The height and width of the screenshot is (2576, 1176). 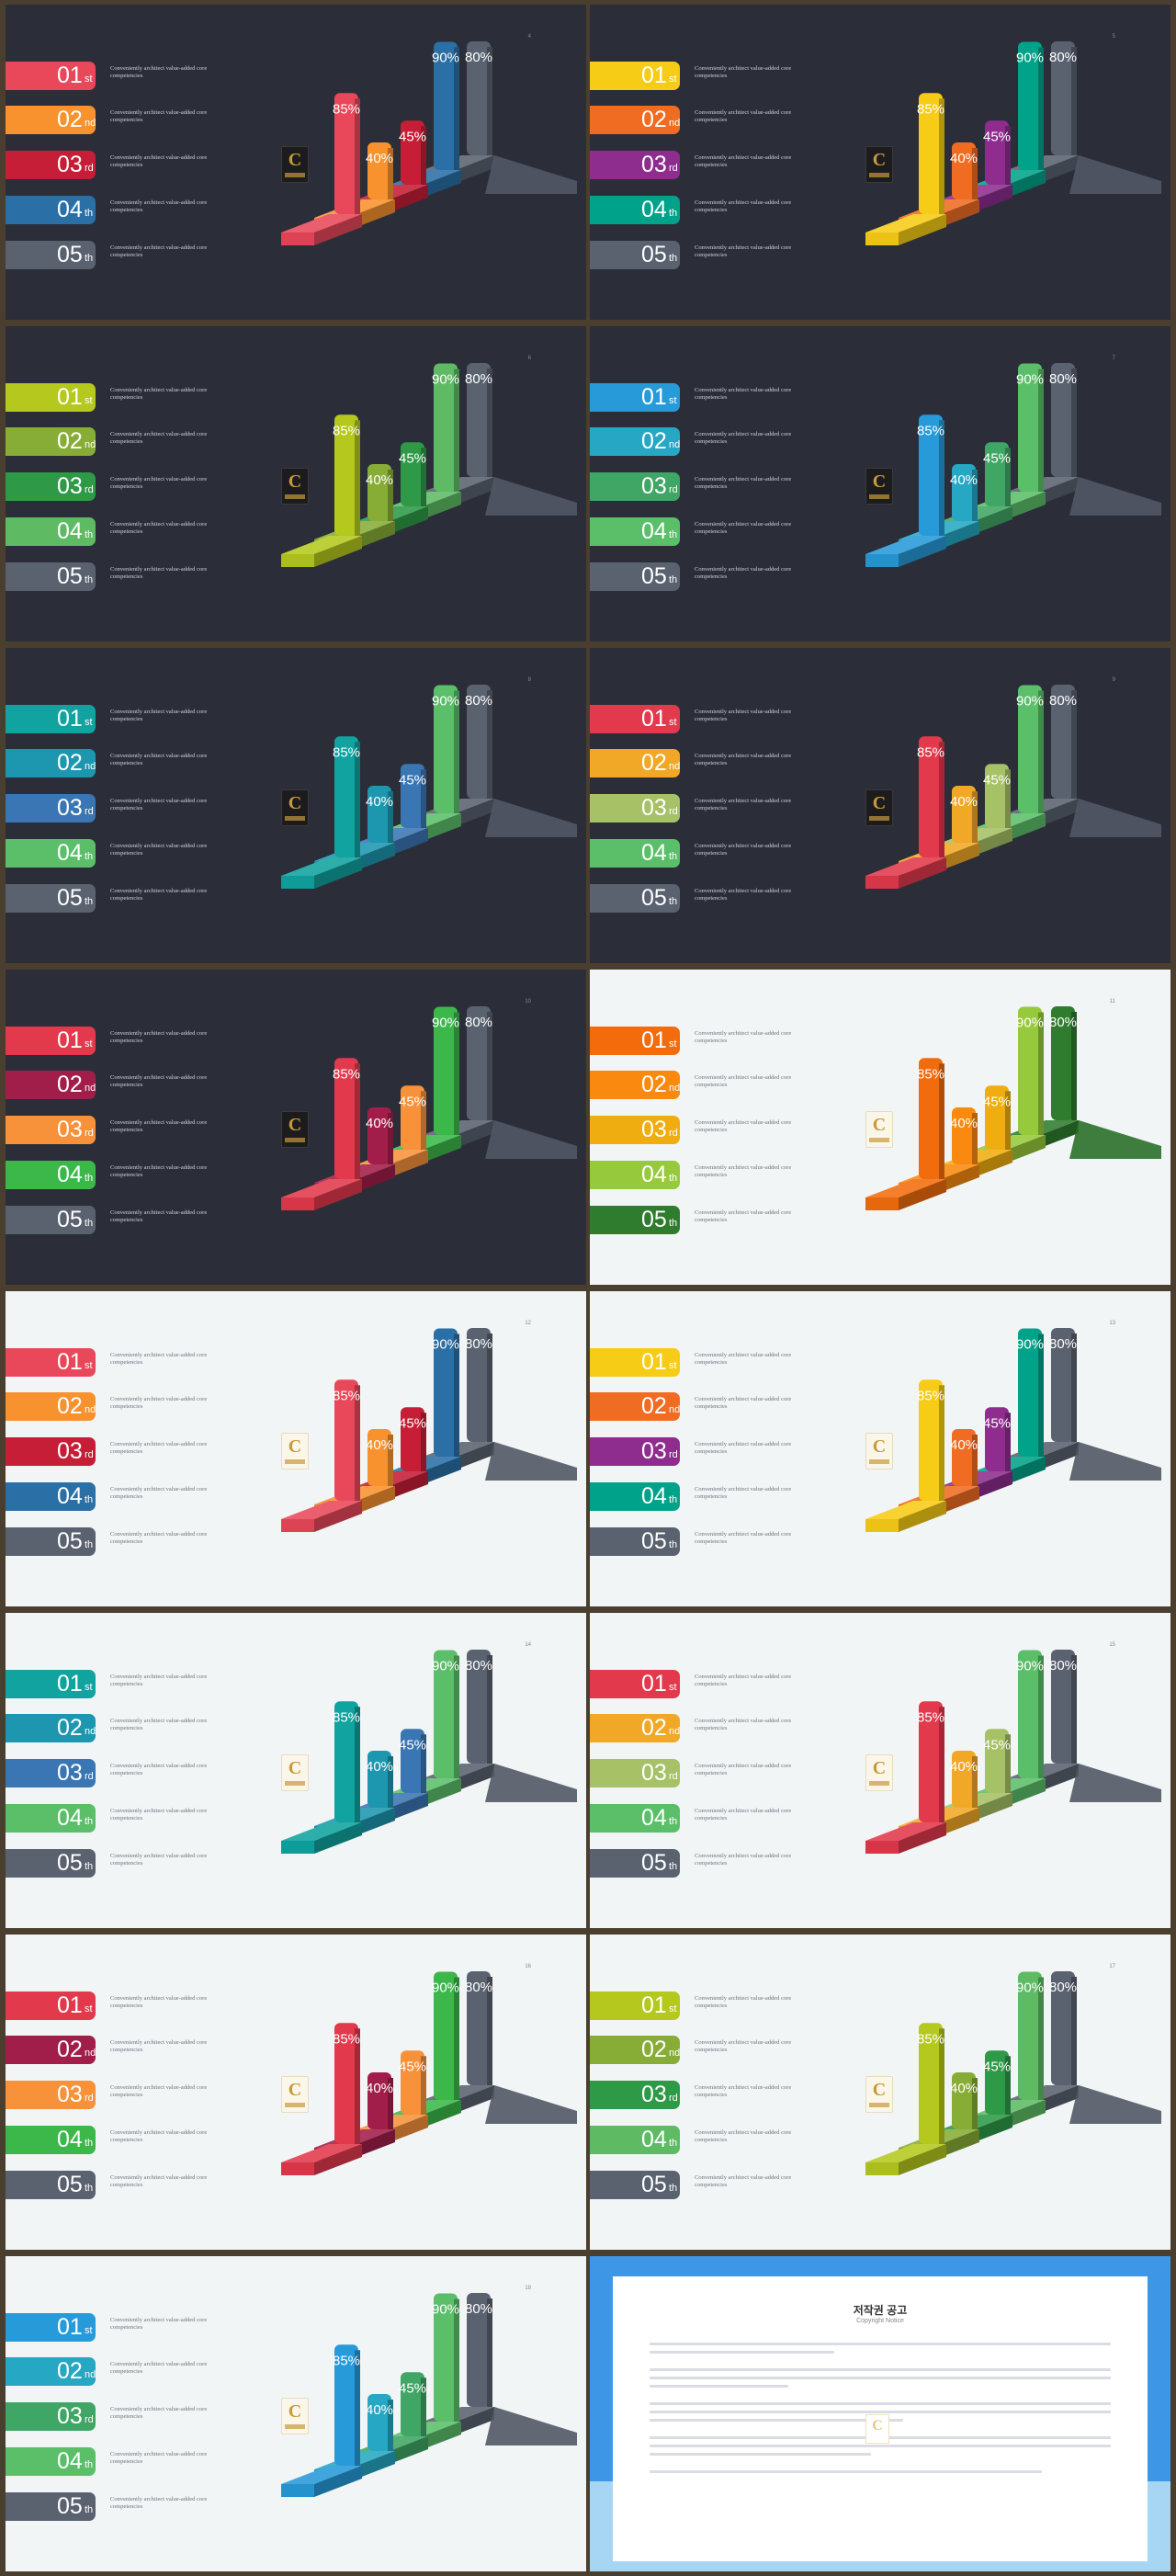 I want to click on item-suffix: rd, so click(x=89, y=2419).